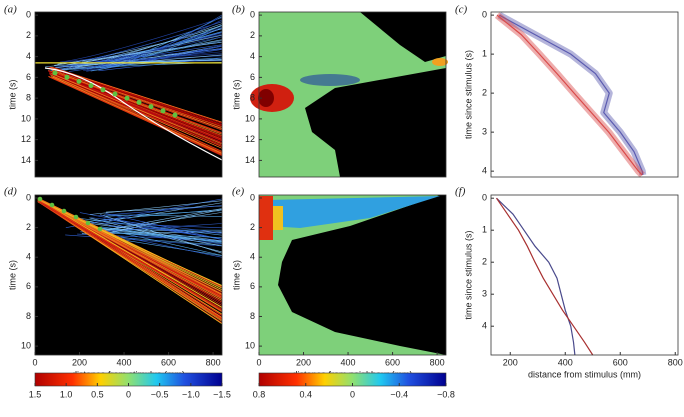 The image size is (684, 417). Describe the element at coordinates (10, 192) in the screenshot. I see `panel-label: (d)` at that location.